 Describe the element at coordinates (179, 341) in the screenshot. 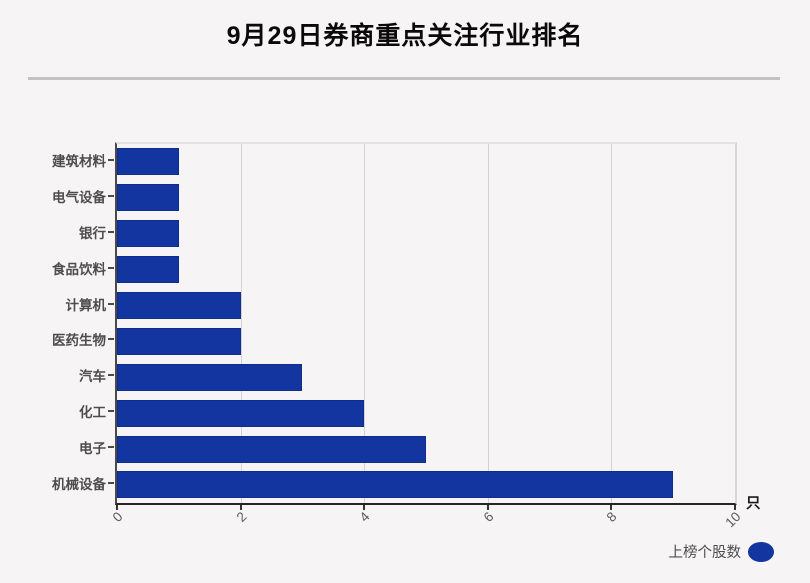

I see `bar-医药生物` at that location.